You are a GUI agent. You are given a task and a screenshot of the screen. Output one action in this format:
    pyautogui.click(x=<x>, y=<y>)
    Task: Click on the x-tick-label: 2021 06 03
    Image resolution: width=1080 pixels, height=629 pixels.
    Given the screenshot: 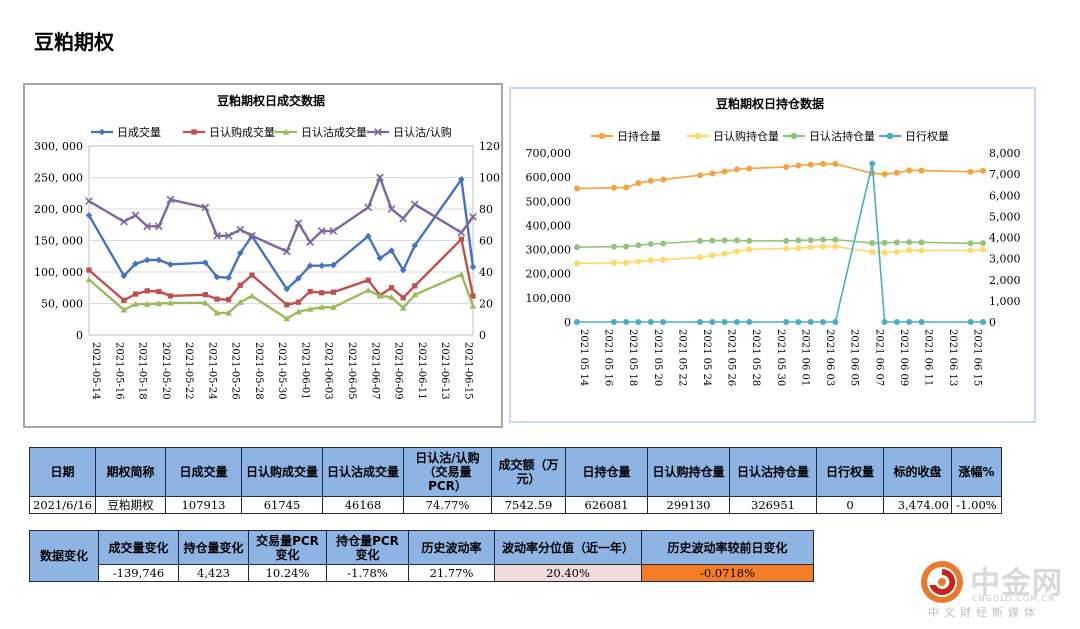 What is the action you would take?
    pyautogui.click(x=829, y=357)
    